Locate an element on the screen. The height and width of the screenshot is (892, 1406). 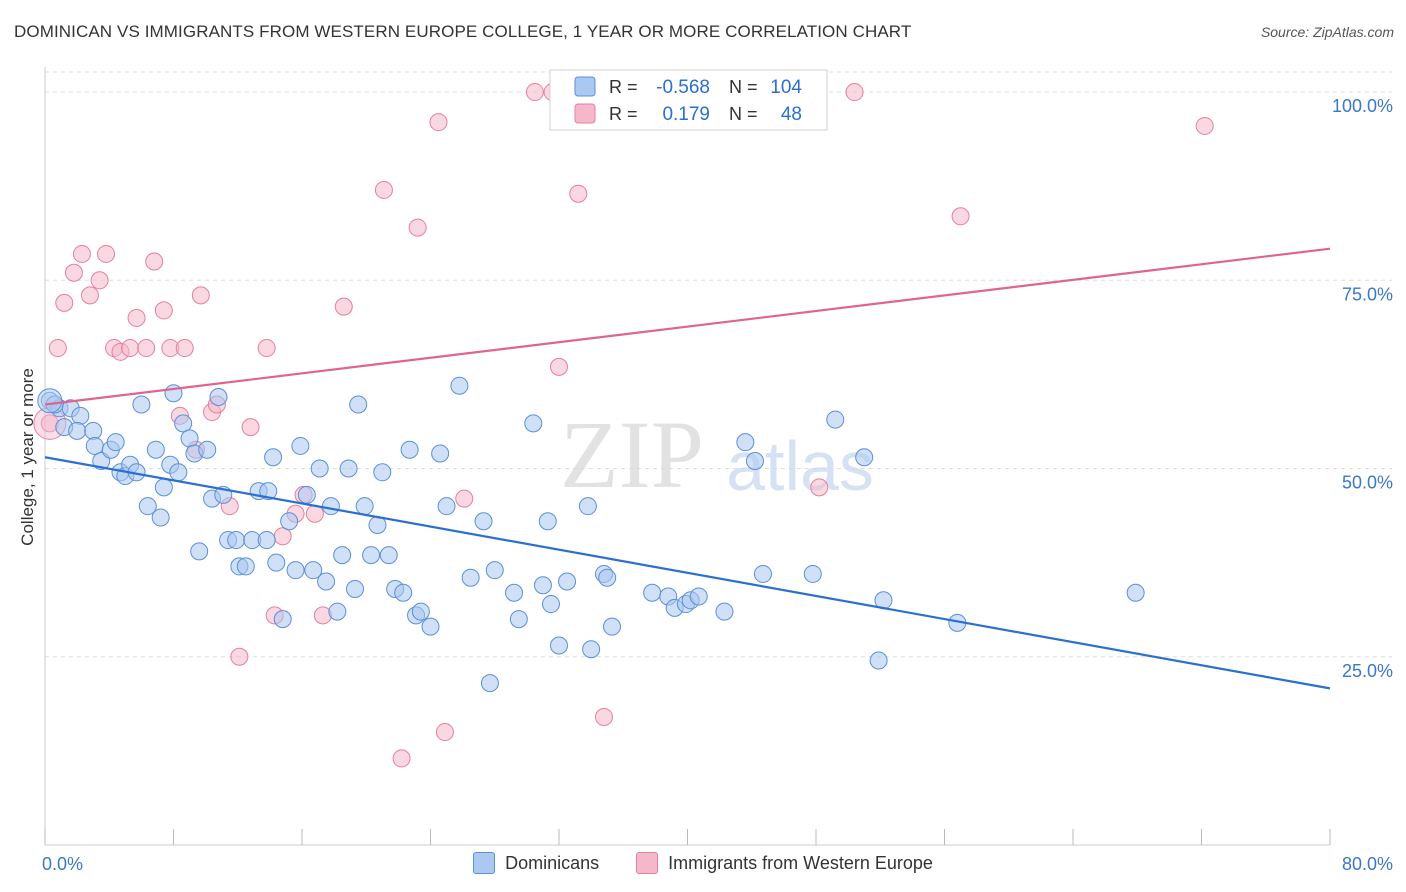
legend-item-western-europe: Immigrants from Western Europe is located at coordinates (784, 863).